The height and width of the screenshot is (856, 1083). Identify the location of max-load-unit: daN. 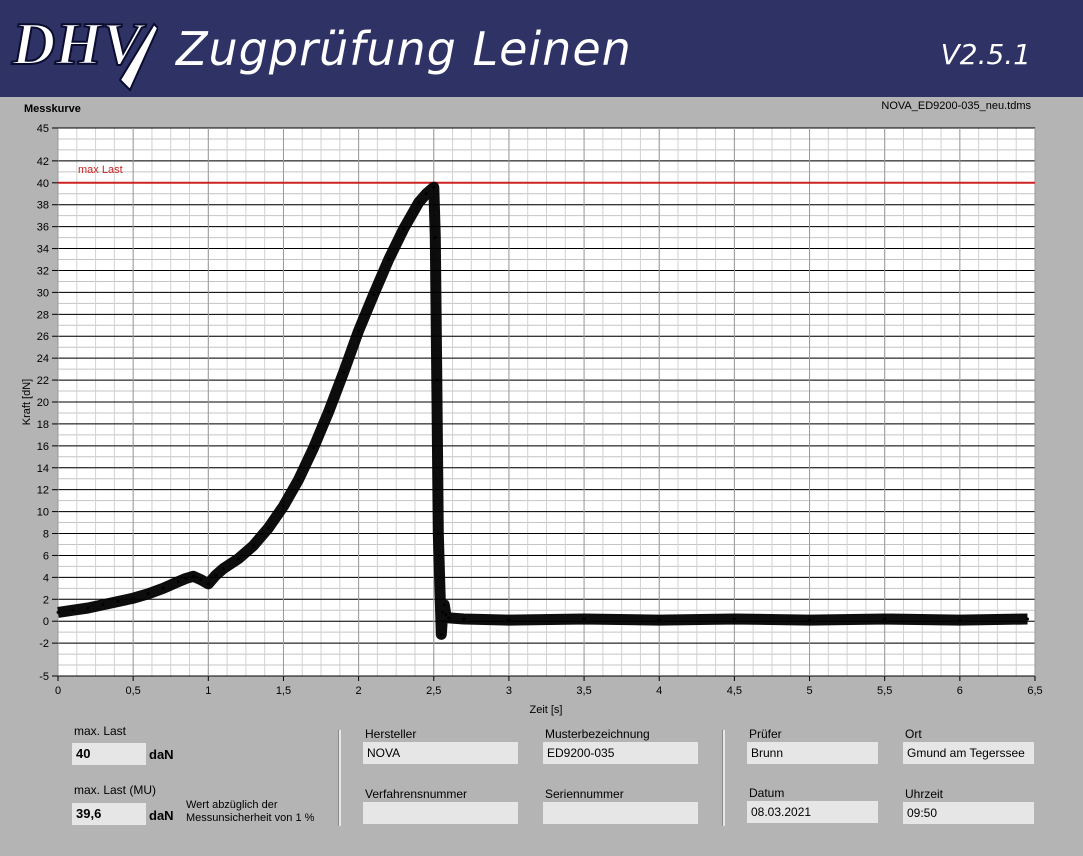
(161, 754).